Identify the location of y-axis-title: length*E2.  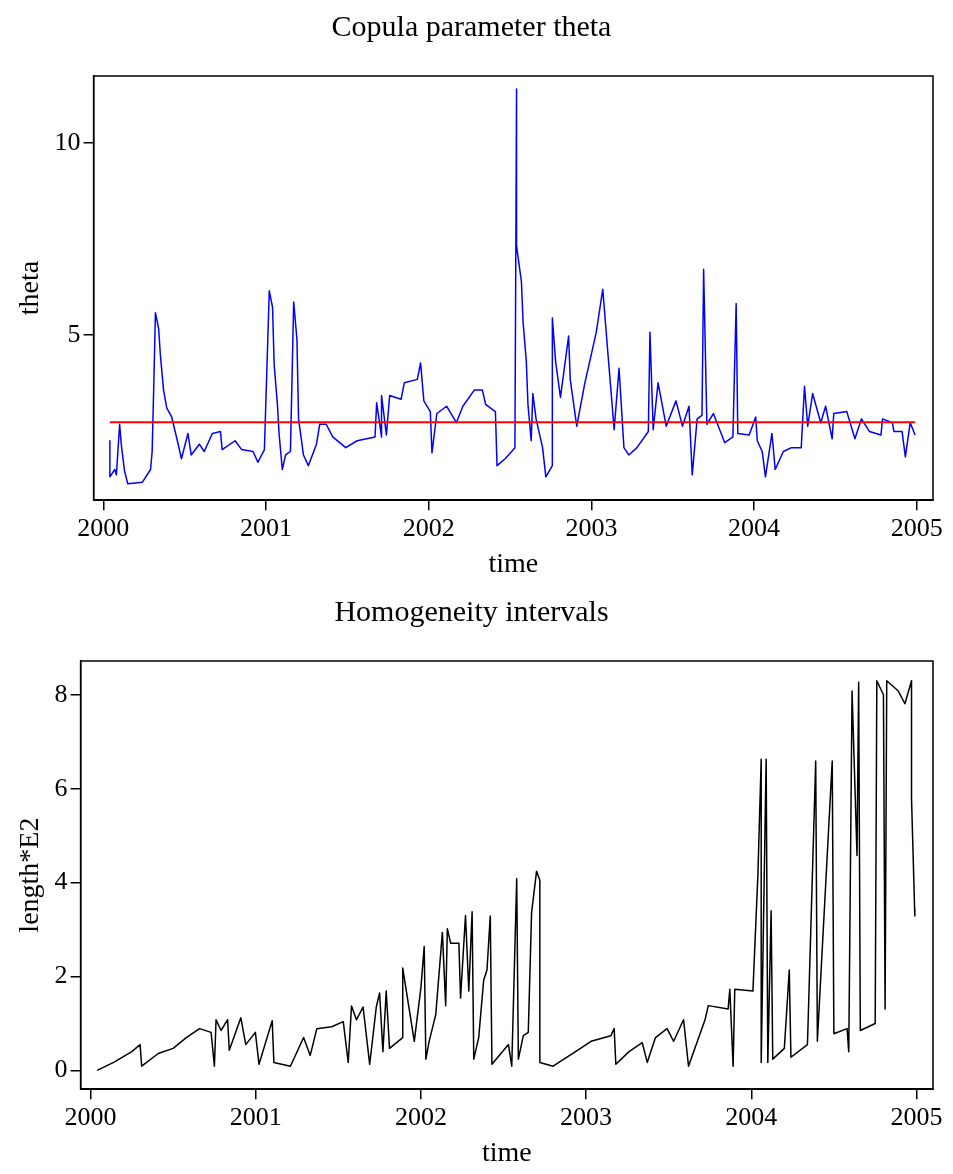
(29, 875).